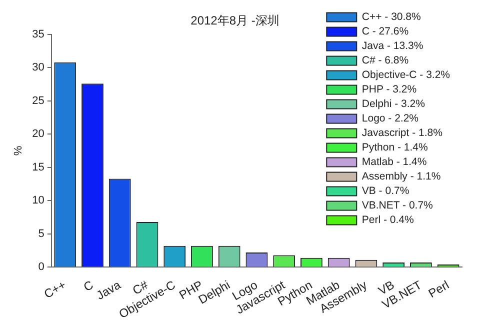  I want to click on chart-title: 2012年8月 -深圳, so click(235, 21).